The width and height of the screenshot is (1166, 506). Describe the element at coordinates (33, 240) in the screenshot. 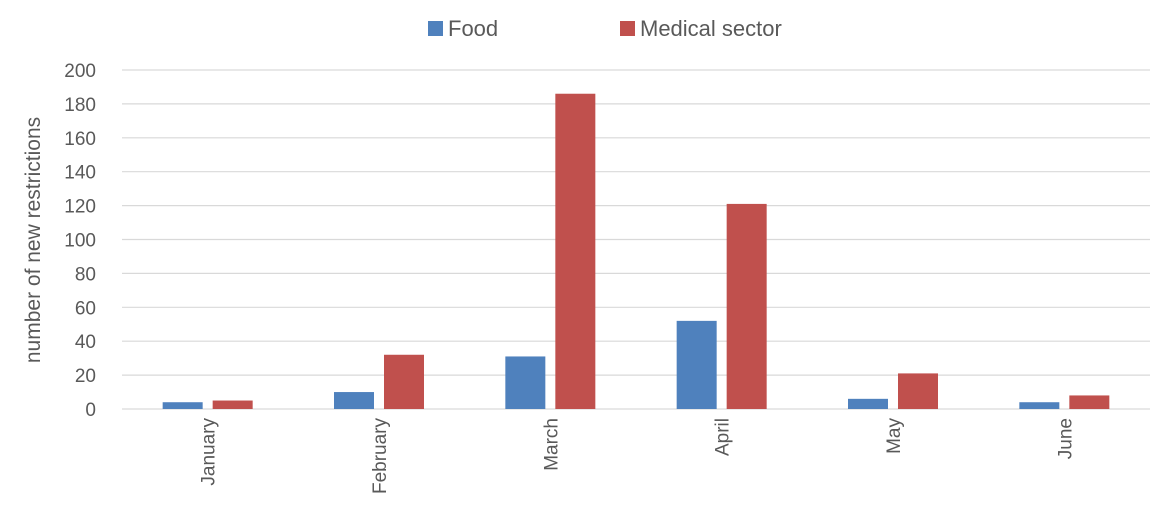

I see `y-axis-label: number of new restrictions` at that location.